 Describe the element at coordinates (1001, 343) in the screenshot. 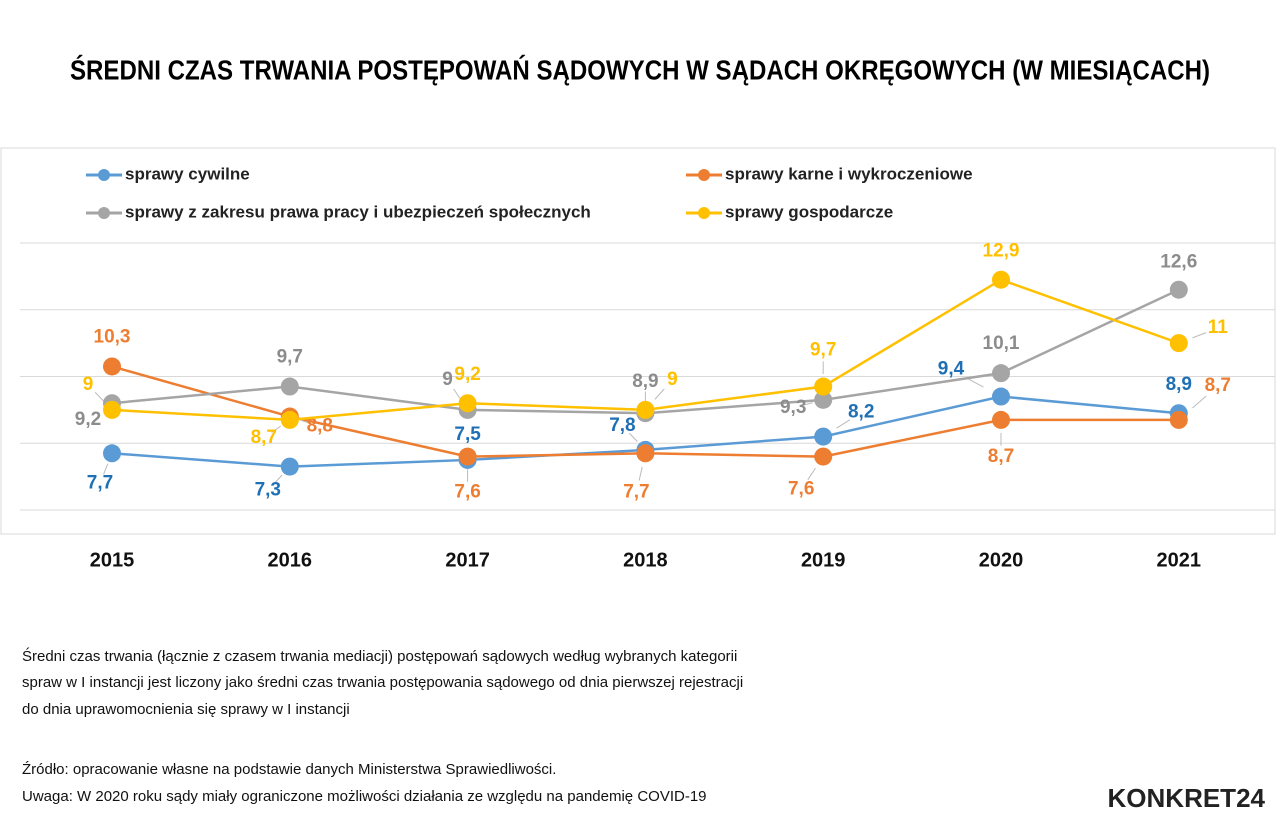

I see `data-label: 10,1` at that location.